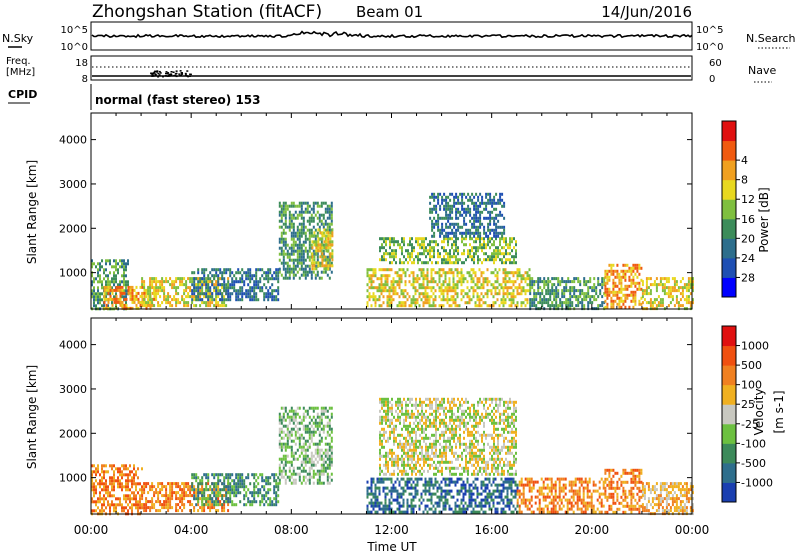  Describe the element at coordinates (74, 47) in the screenshot. I see `nsky-tick-bottom: 10^0` at that location.